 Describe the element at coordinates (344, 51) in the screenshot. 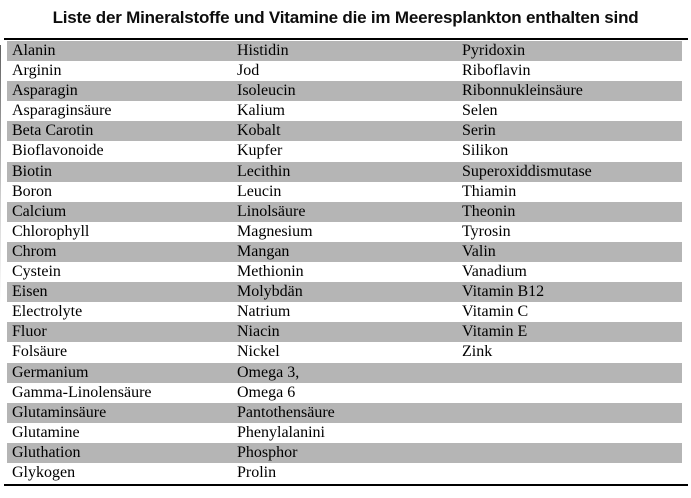

I see `table-row: Alanin Histidin Pyridoxin` at that location.